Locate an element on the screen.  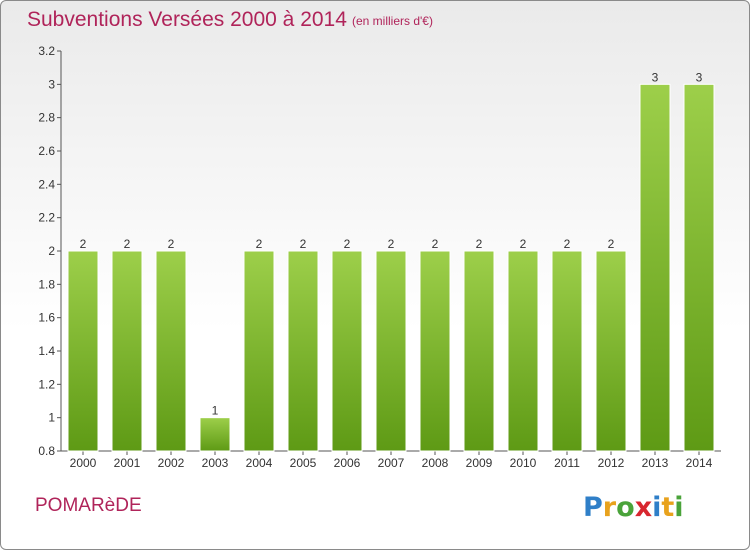
x-tick-label: 2005 is located at coordinates (303, 463).